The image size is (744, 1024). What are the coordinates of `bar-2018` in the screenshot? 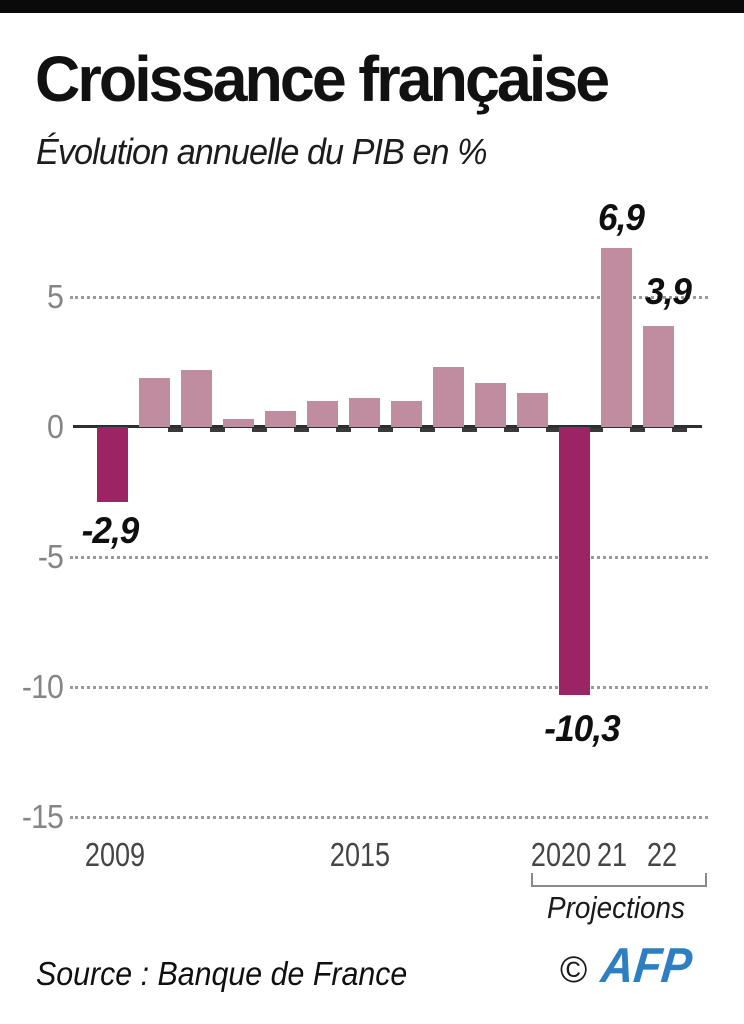 It's located at (490, 404).